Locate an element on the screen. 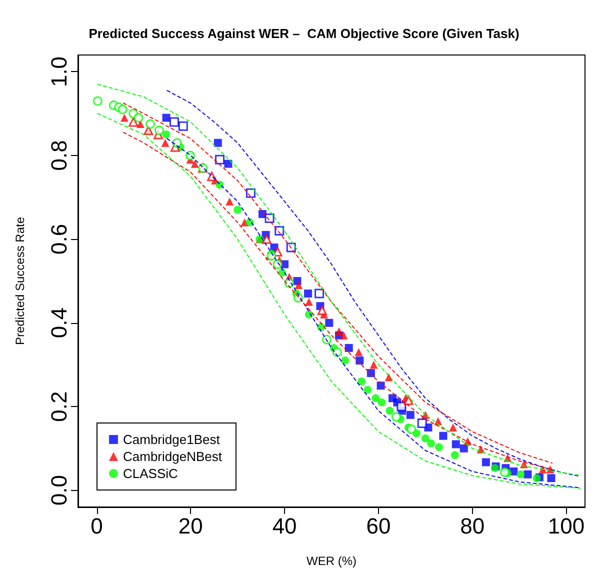 The height and width of the screenshot is (572, 608). x-axis-title: WER (%) is located at coordinates (331, 561).